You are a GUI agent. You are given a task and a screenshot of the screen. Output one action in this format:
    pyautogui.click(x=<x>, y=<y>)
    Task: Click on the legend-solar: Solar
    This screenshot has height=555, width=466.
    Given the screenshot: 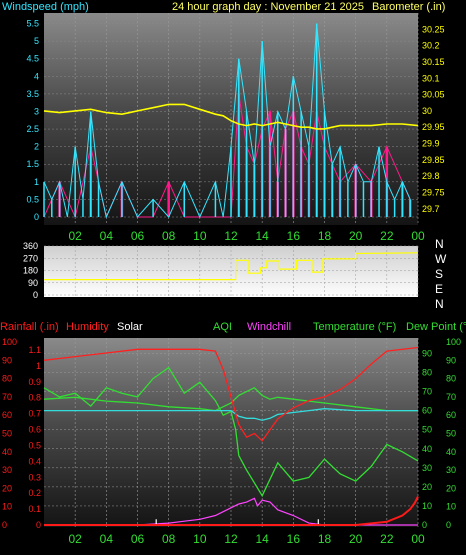 What is the action you would take?
    pyautogui.click(x=130, y=327)
    